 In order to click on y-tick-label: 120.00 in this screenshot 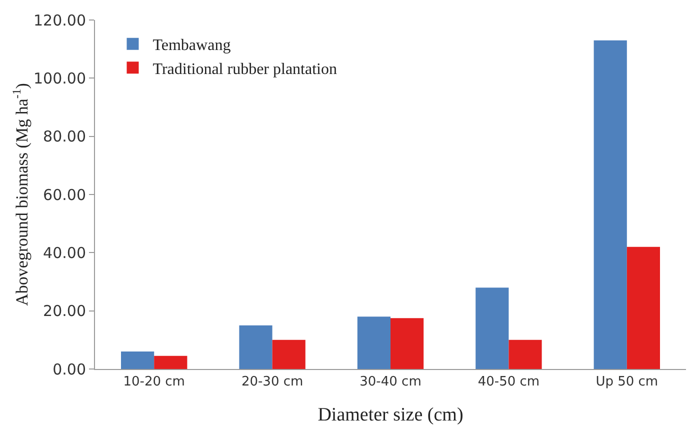, I will do `click(60, 20)`.